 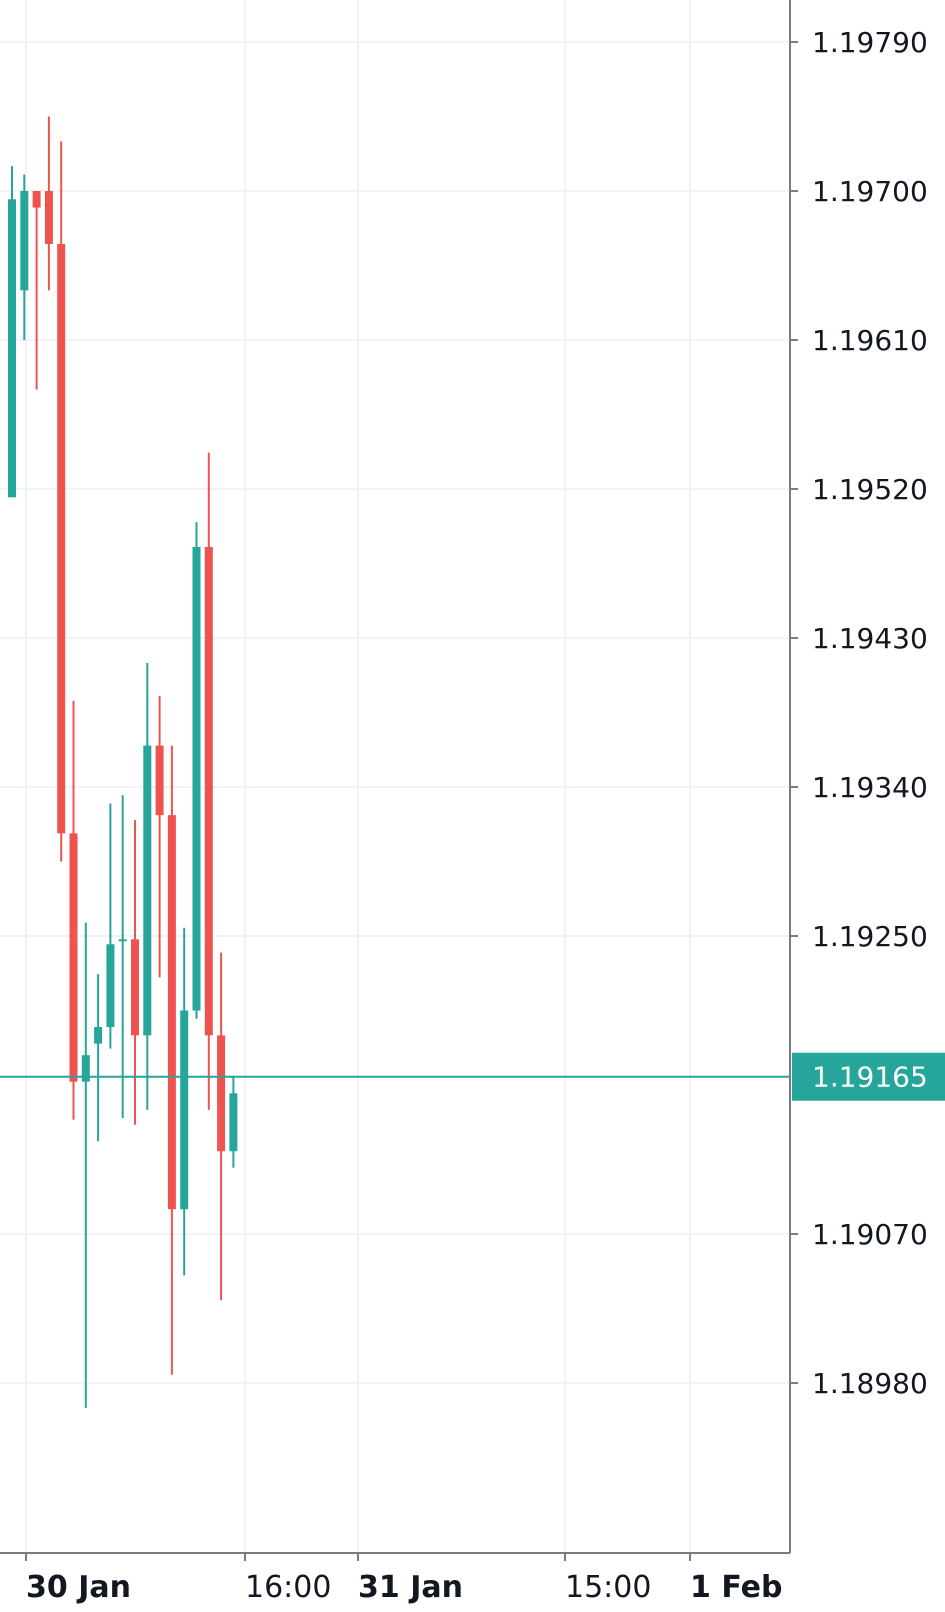 What do you see at coordinates (736, 1587) in the screenshot?
I see `time-tick-label: 1 Feb` at bounding box center [736, 1587].